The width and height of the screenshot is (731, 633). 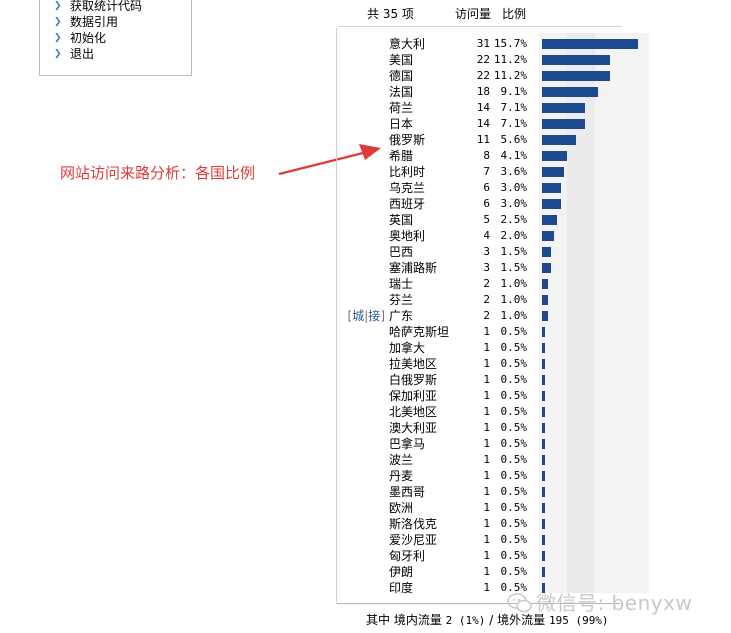 I want to click on country-name: 德国, so click(x=401, y=76).